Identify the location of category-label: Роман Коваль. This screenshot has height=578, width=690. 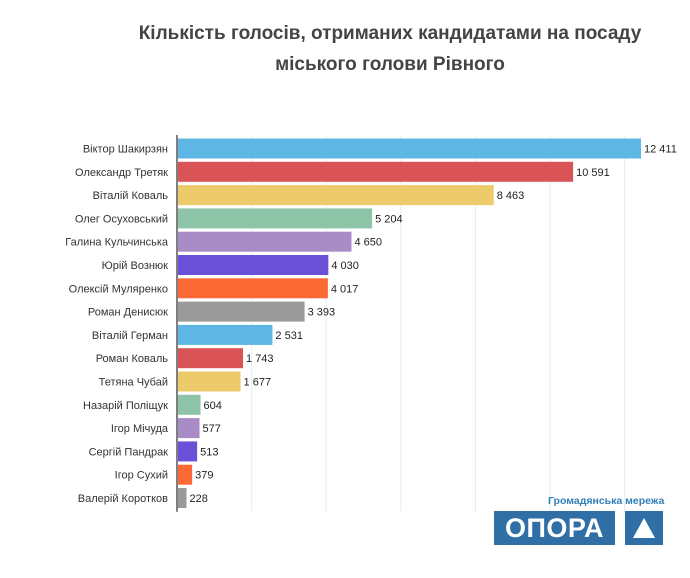
(132, 359).